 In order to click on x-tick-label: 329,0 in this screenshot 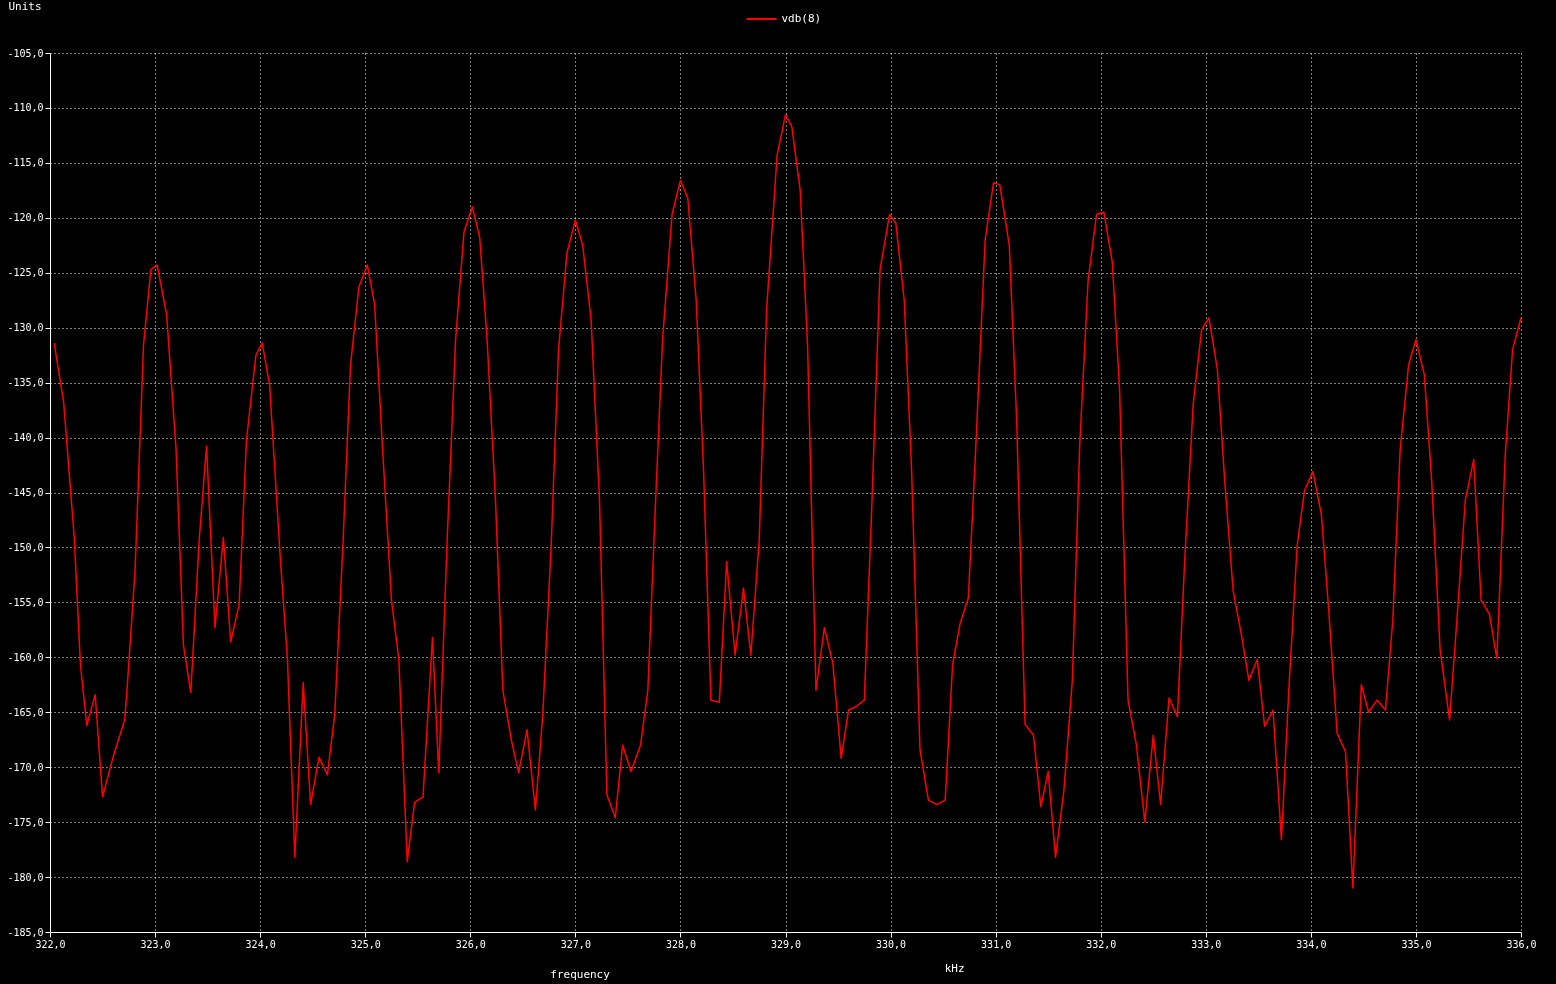, I will do `click(786, 944)`.